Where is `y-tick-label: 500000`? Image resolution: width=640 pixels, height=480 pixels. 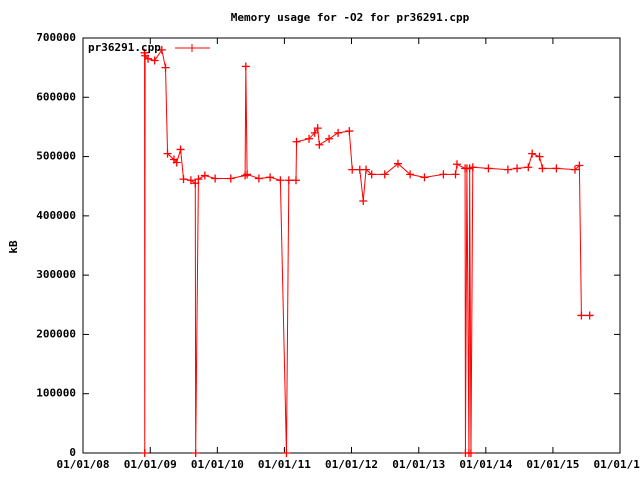
y-tick-label: 500000 is located at coordinates (56, 156).